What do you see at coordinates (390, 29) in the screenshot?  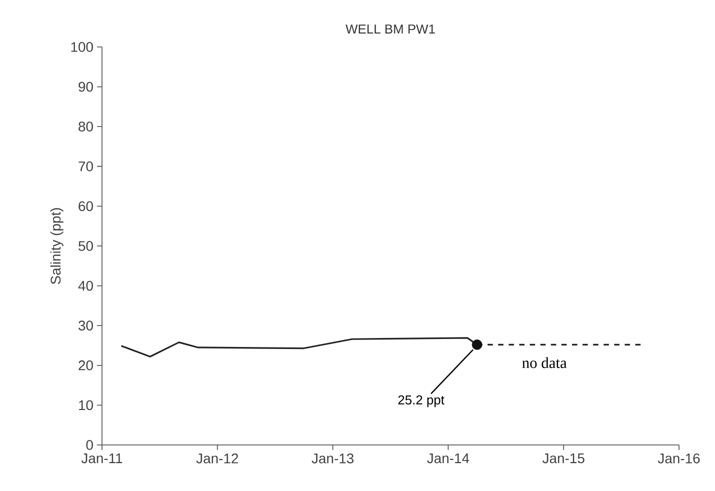 I see `chart-title: WELL BM PW1` at bounding box center [390, 29].